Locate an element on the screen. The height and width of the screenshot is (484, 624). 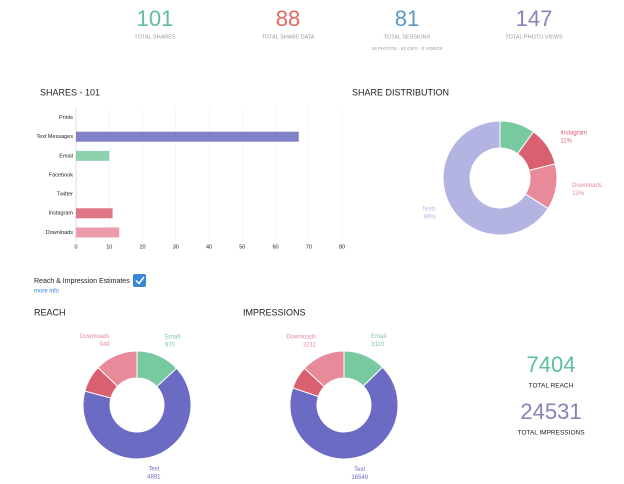
x-tick-label: 70 is located at coordinates (309, 247).